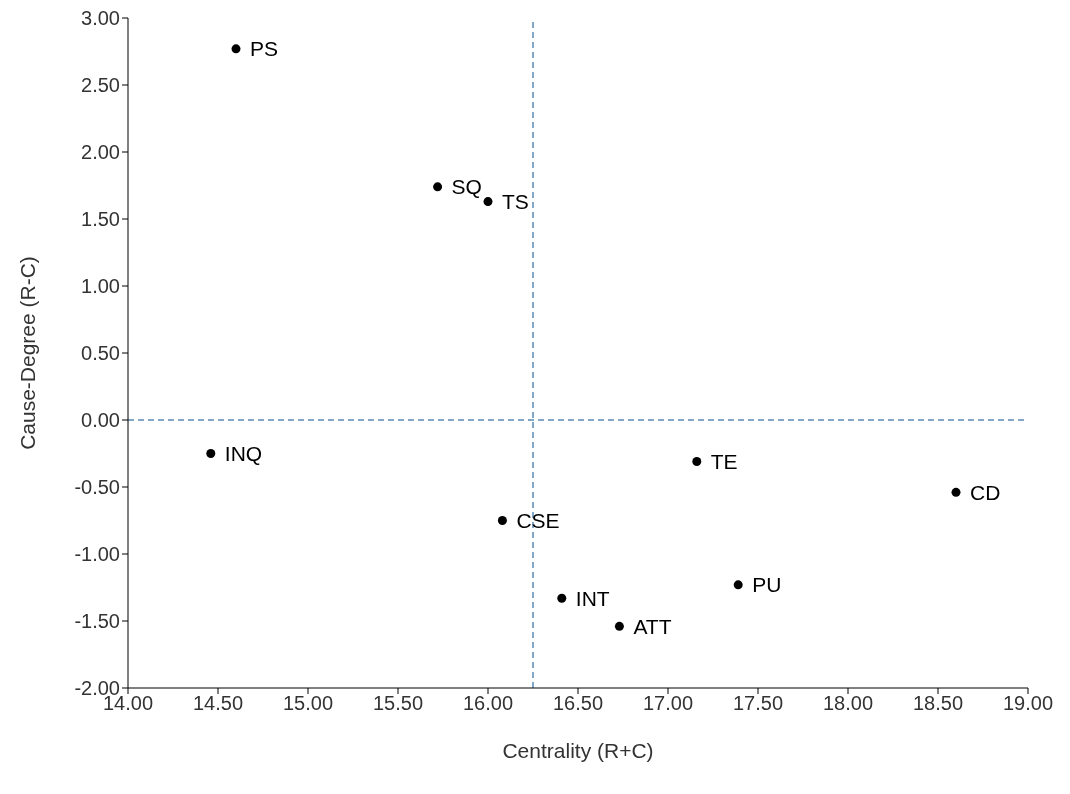  What do you see at coordinates (97, 487) in the screenshot?
I see `y-tick-label: -0.50` at bounding box center [97, 487].